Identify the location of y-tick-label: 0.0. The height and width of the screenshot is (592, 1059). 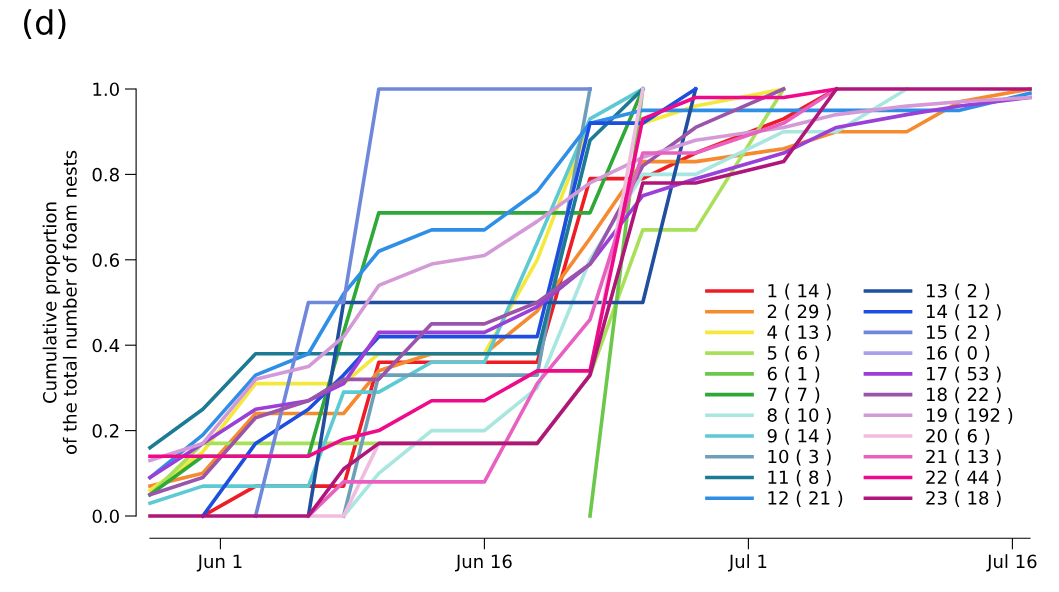
(105, 516).